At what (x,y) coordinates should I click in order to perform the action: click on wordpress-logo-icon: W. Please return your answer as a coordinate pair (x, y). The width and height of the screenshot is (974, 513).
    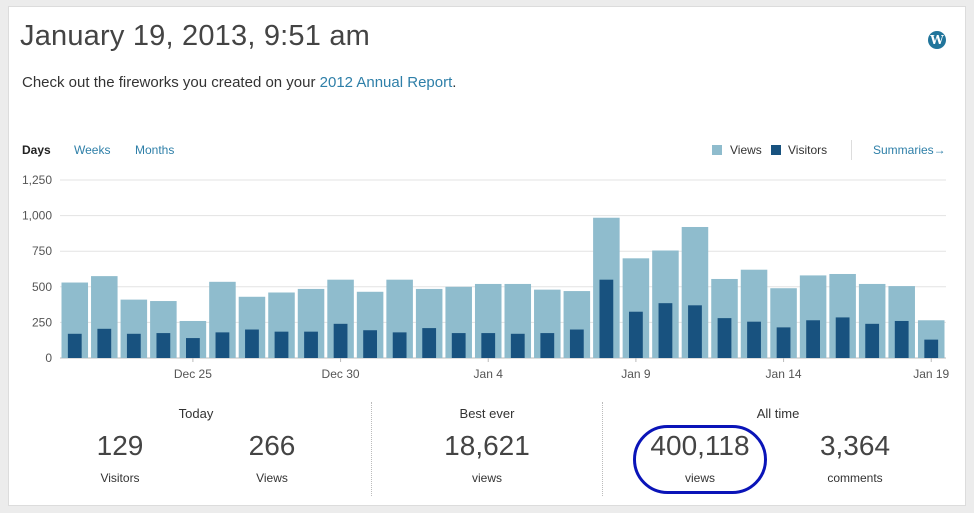
    Looking at the image, I should click on (937, 40).